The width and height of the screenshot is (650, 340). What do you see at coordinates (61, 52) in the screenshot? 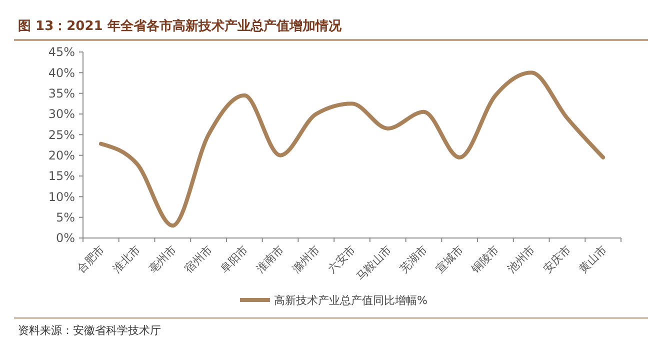
I see `y-tick-label: 45%` at bounding box center [61, 52].